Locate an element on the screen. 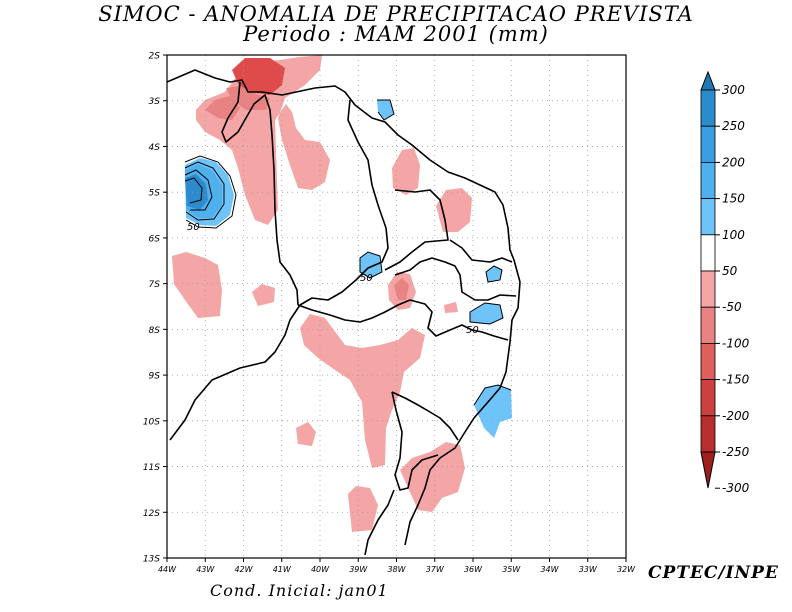 The height and width of the screenshot is (612, 792). lat-label: 7S is located at coordinates (155, 285).